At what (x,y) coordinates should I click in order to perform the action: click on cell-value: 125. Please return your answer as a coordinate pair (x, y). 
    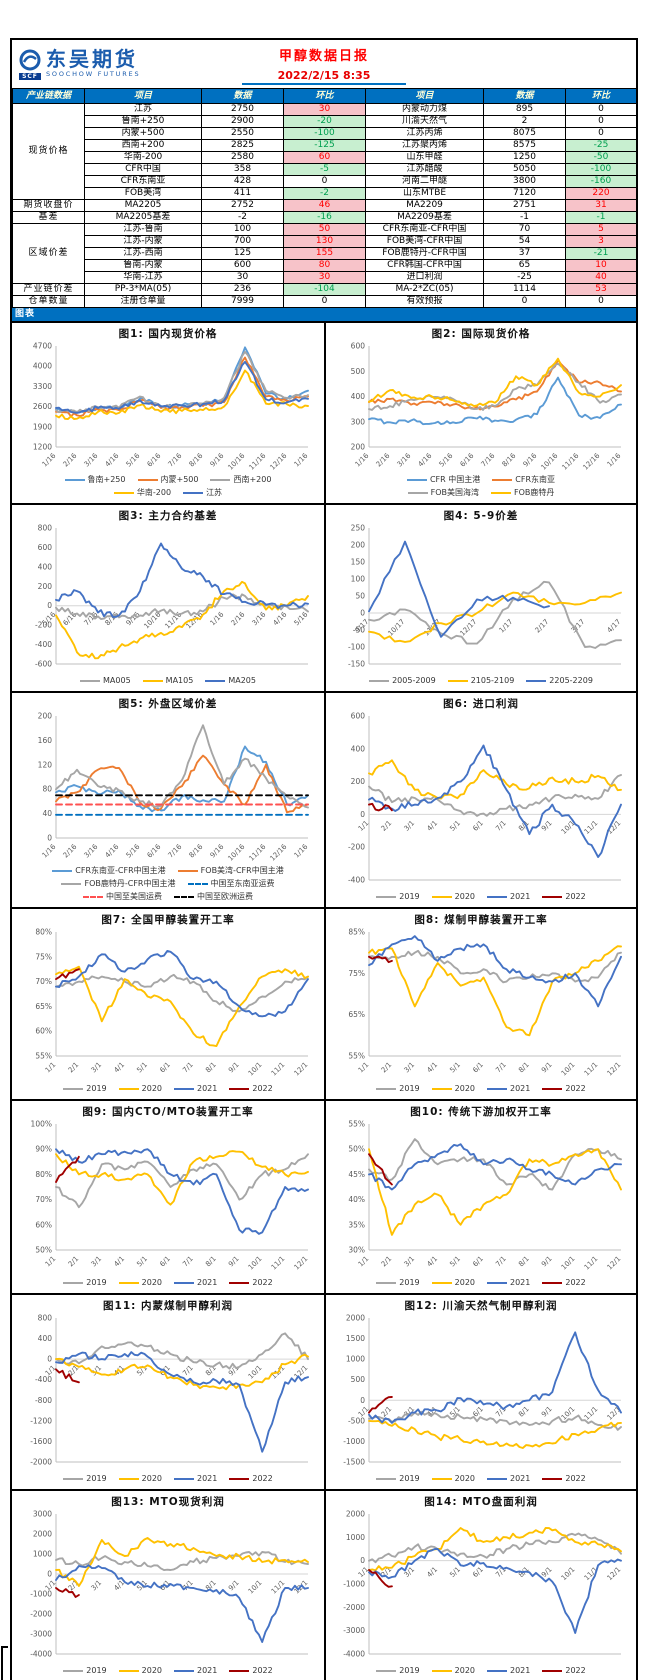
    Looking at the image, I should click on (242, 253).